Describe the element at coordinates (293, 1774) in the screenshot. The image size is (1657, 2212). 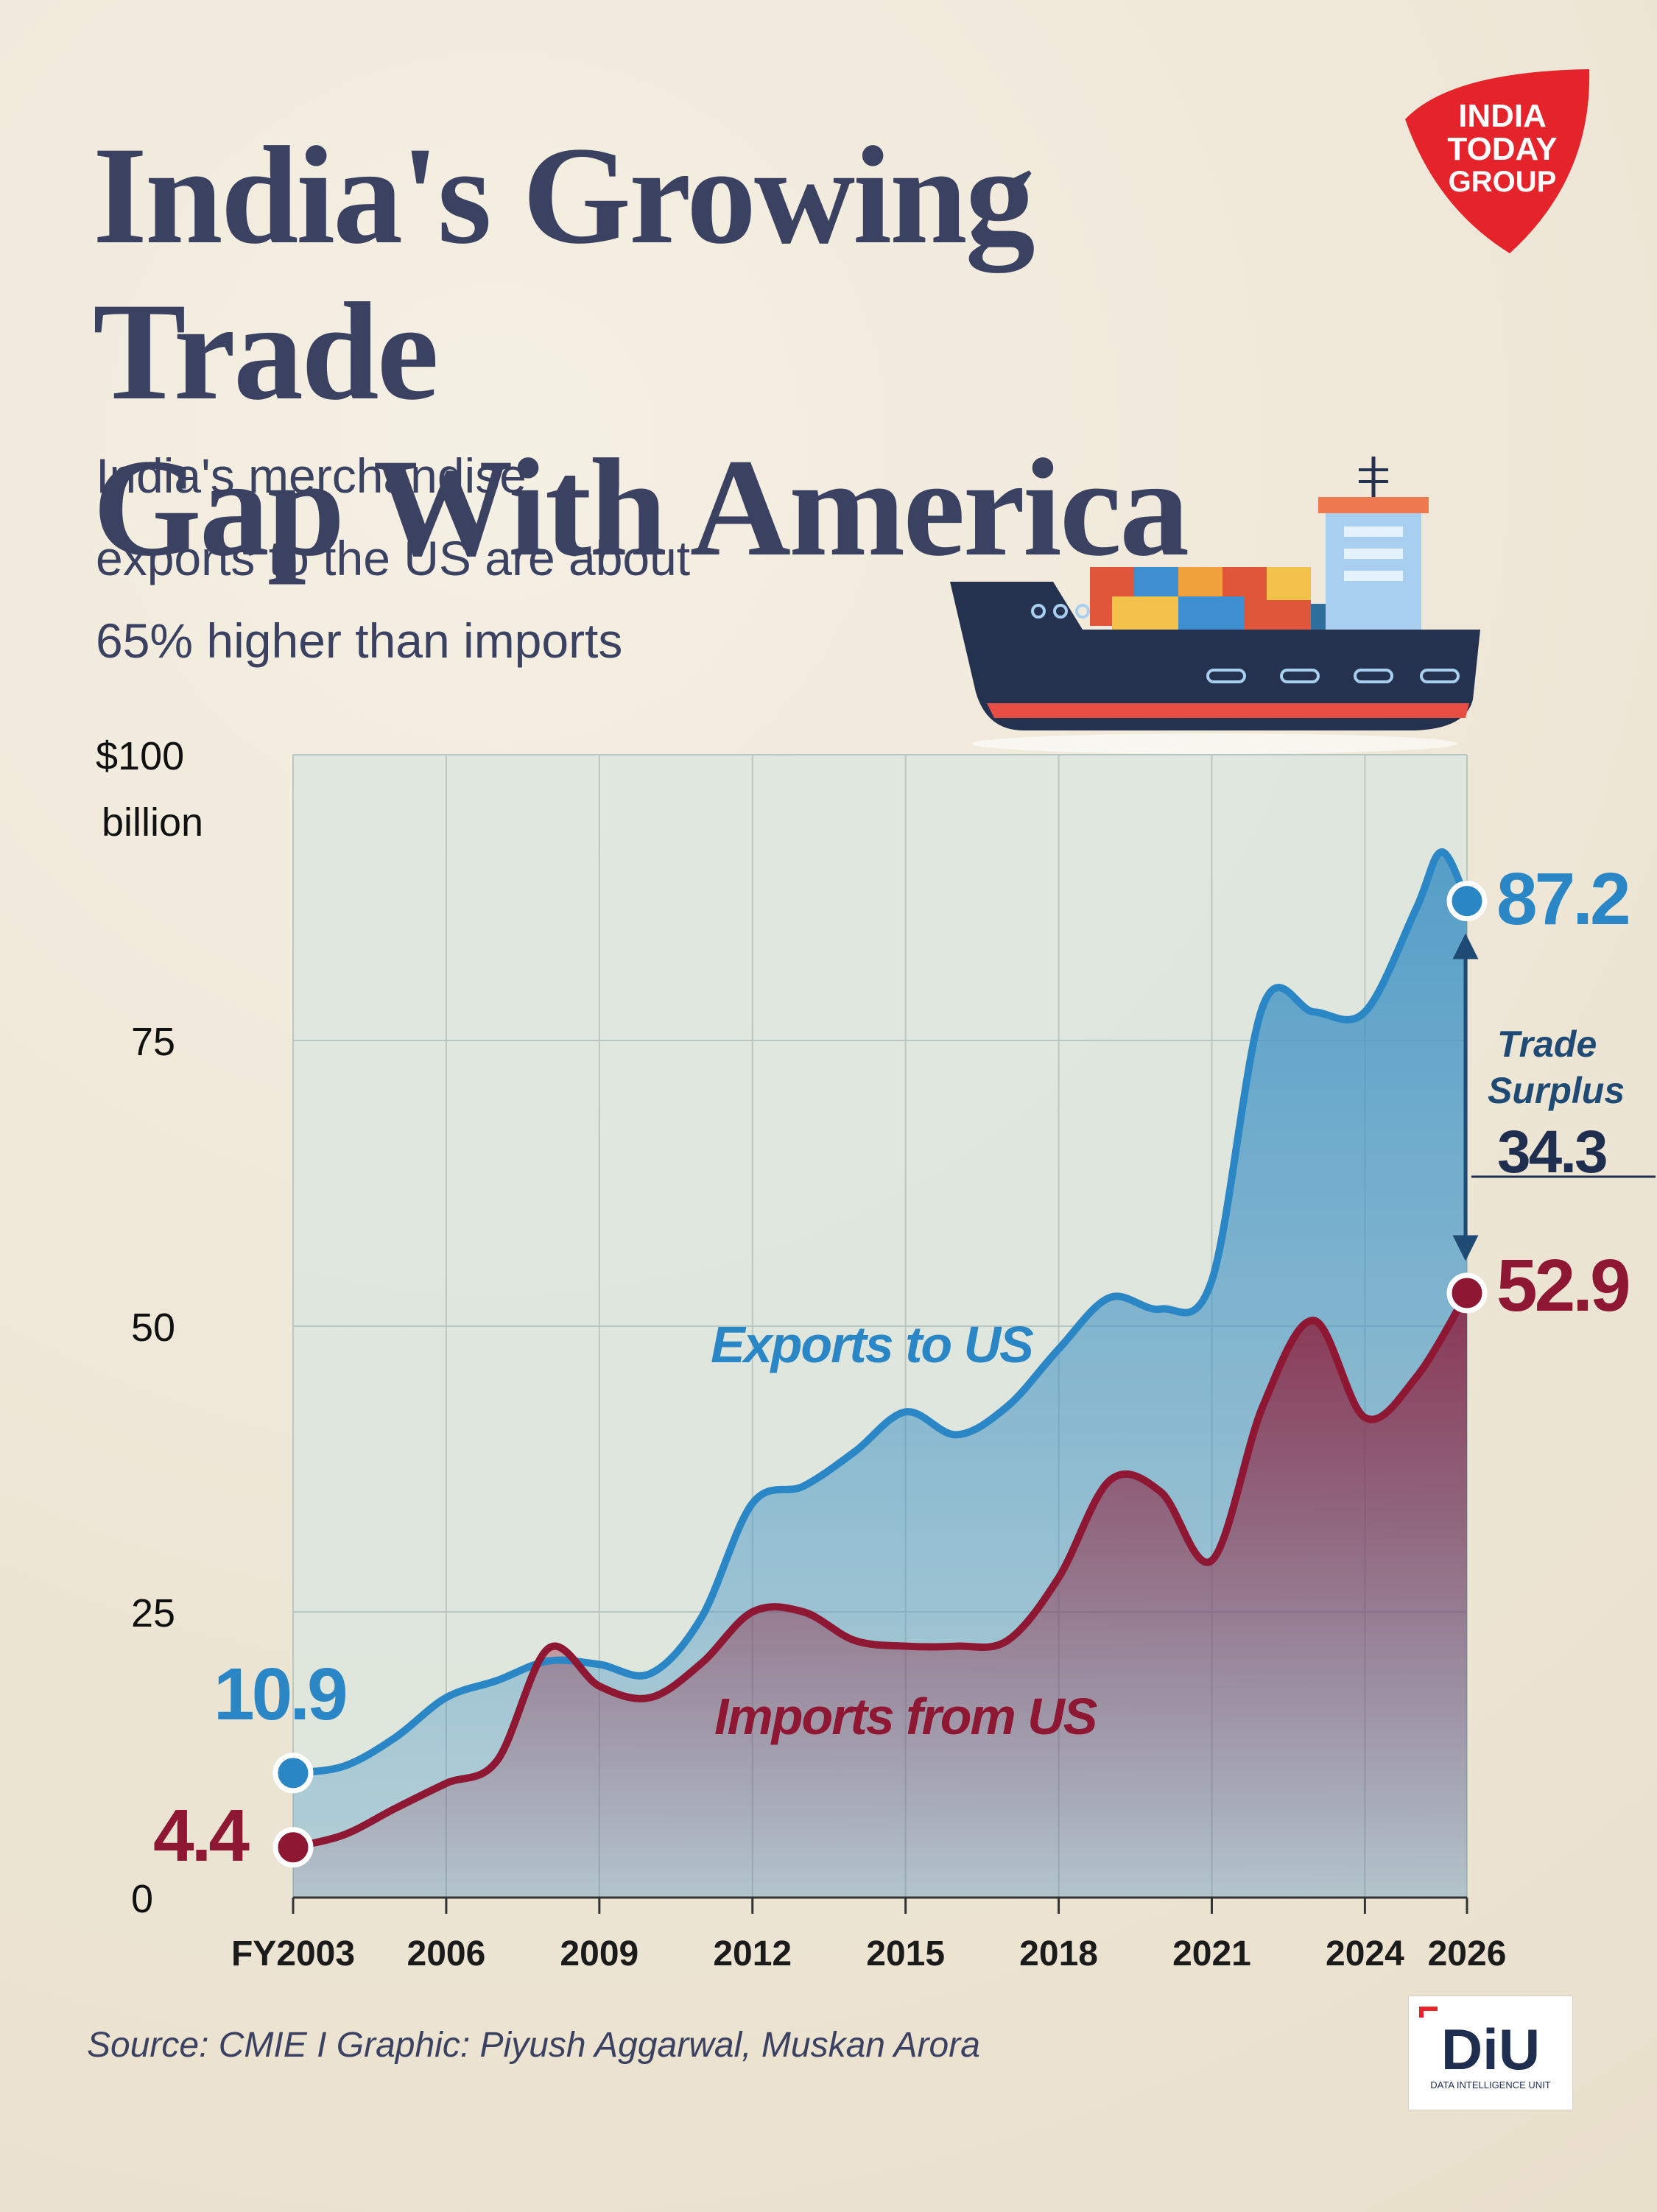
I see `exports-start-point` at that location.